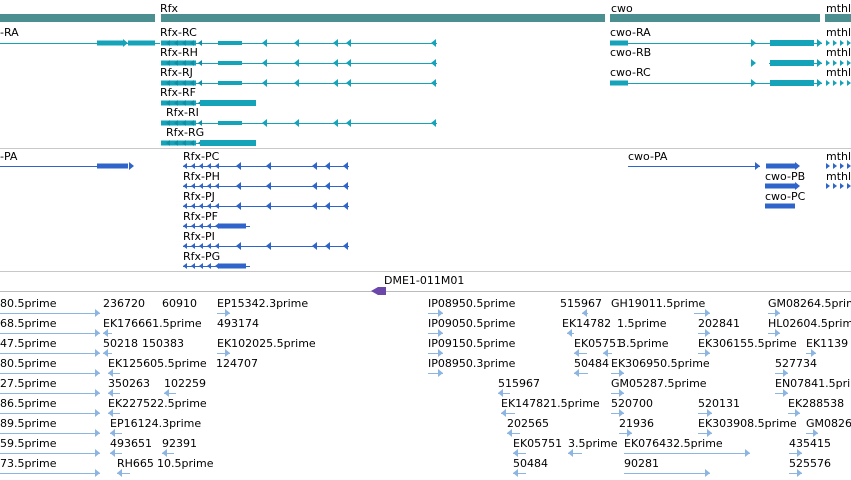 Image resolution: width=851 pixels, height=480 pixels. I want to click on transcript-label-cwo-rb: cwo-RB, so click(631, 52).